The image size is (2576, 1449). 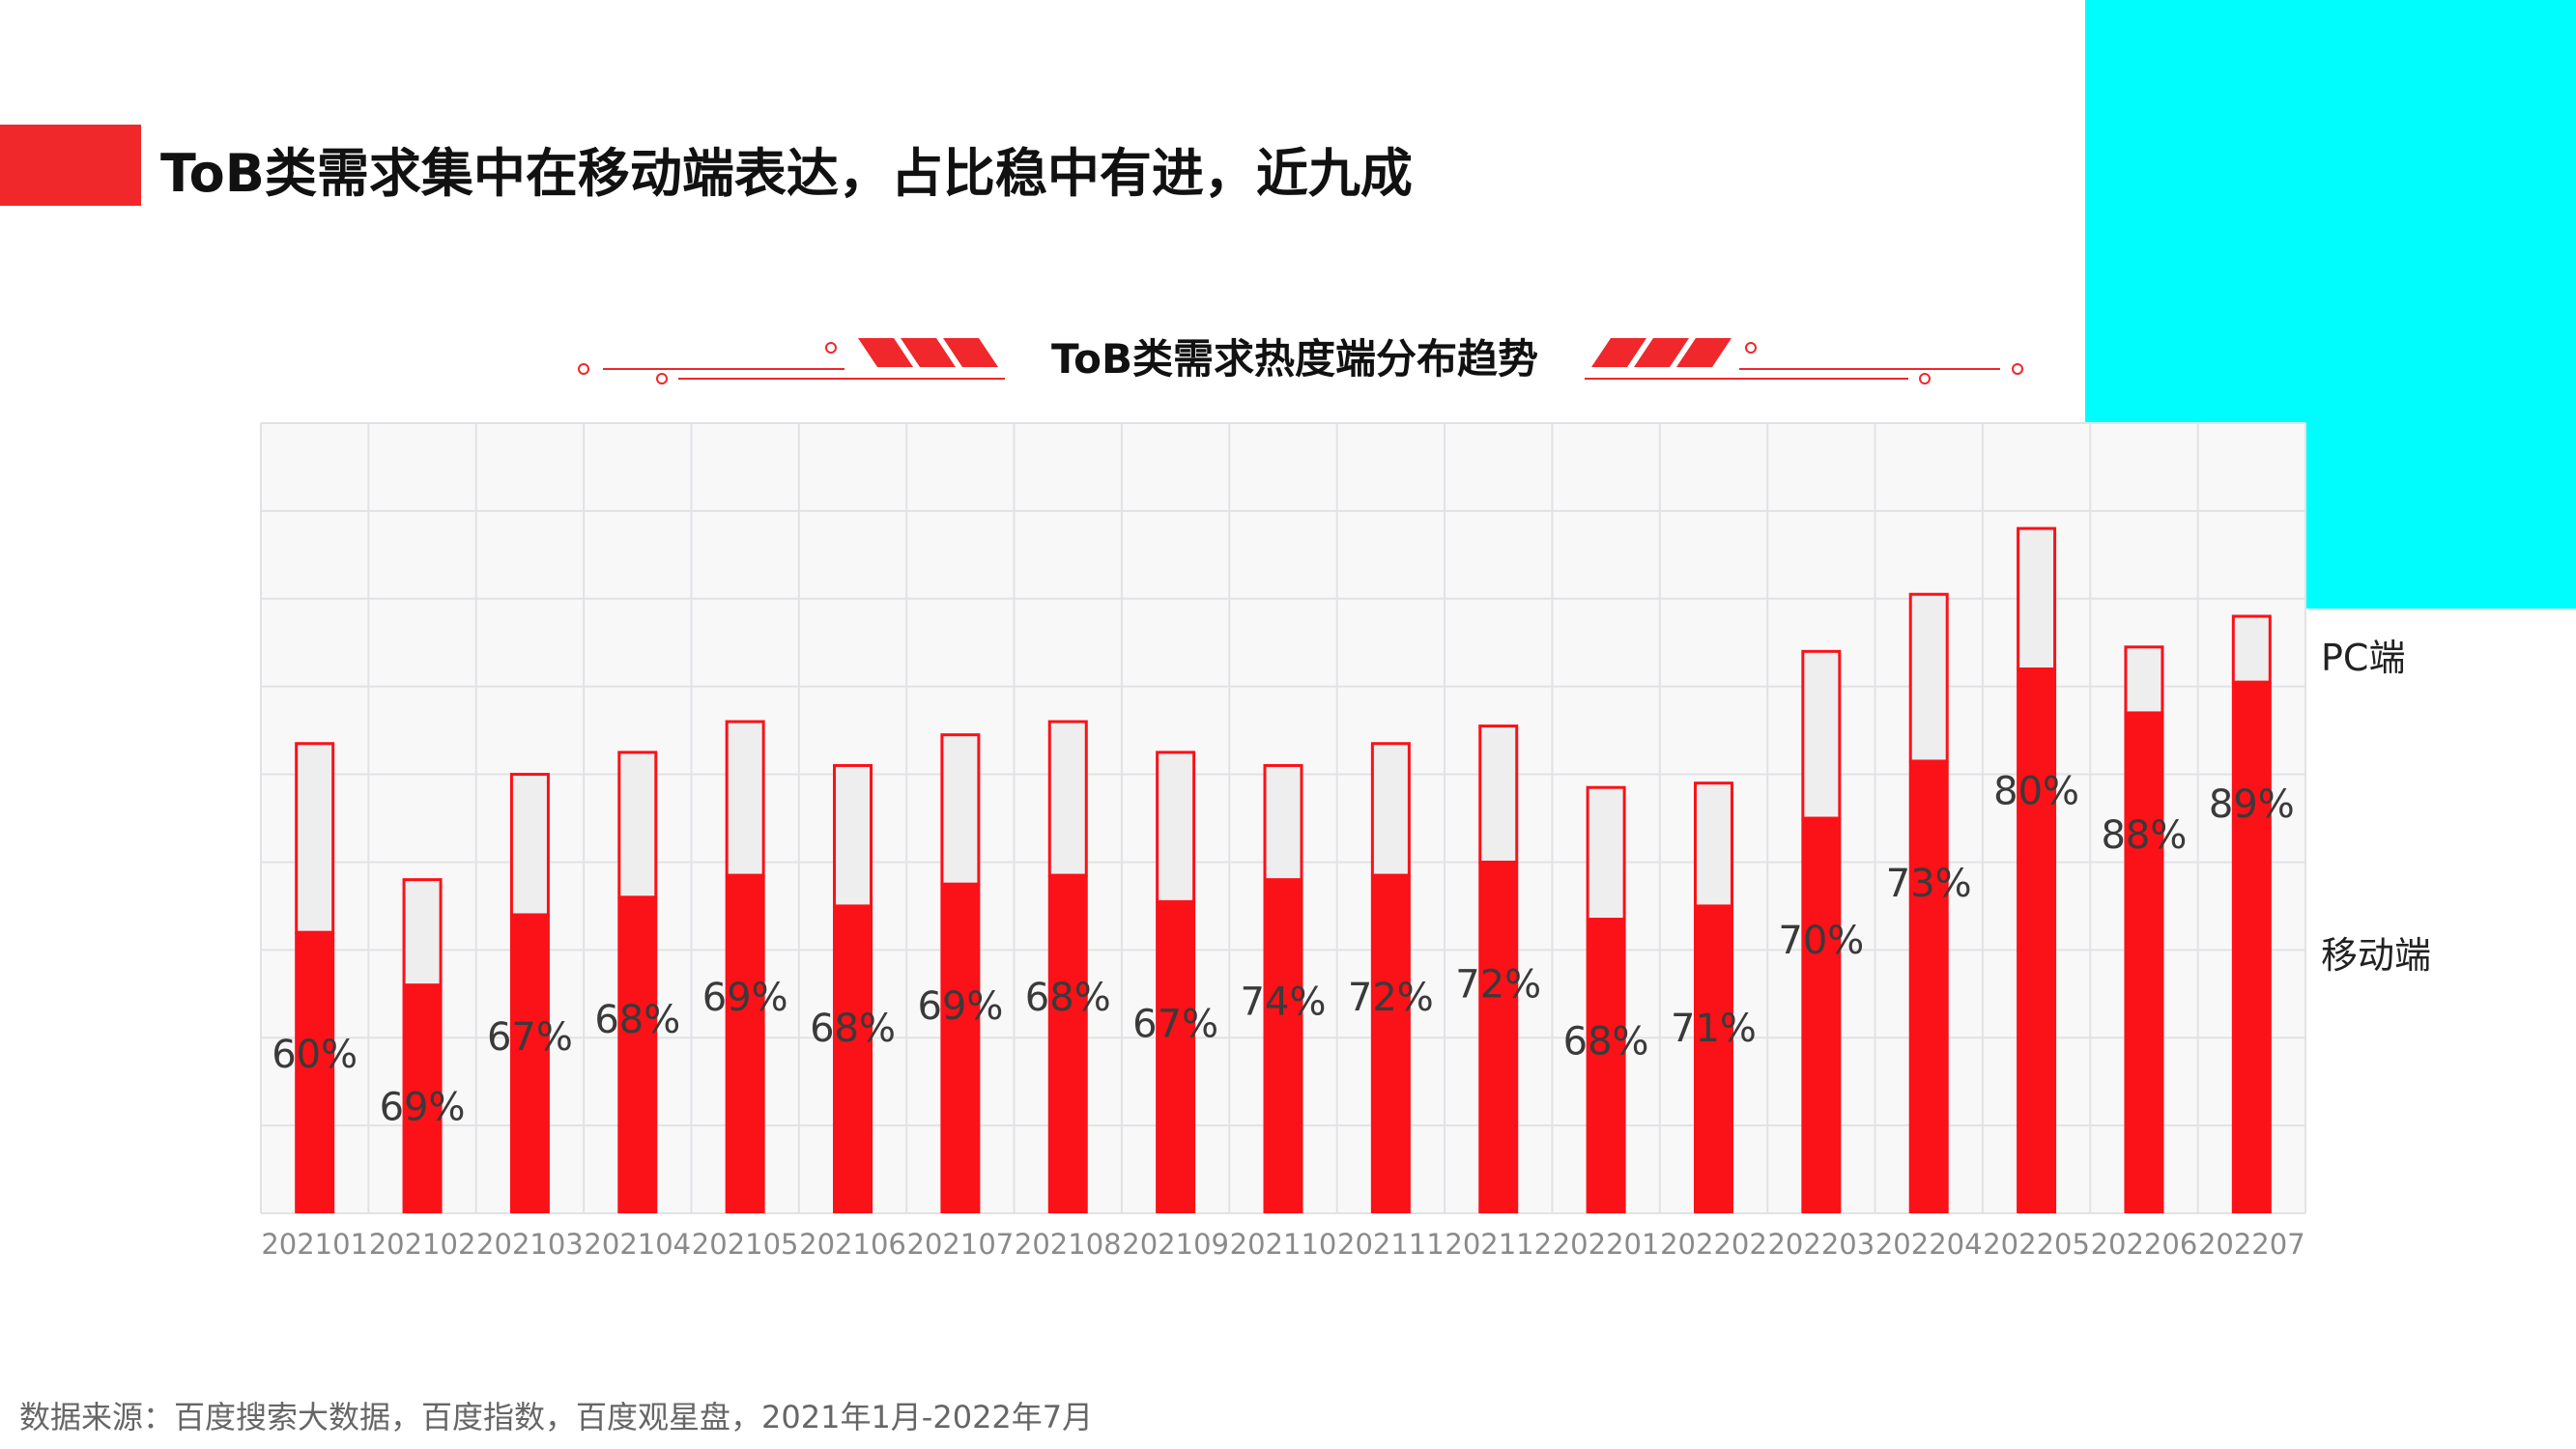 I want to click on data-label: 74%, so click(x=1284, y=1002).